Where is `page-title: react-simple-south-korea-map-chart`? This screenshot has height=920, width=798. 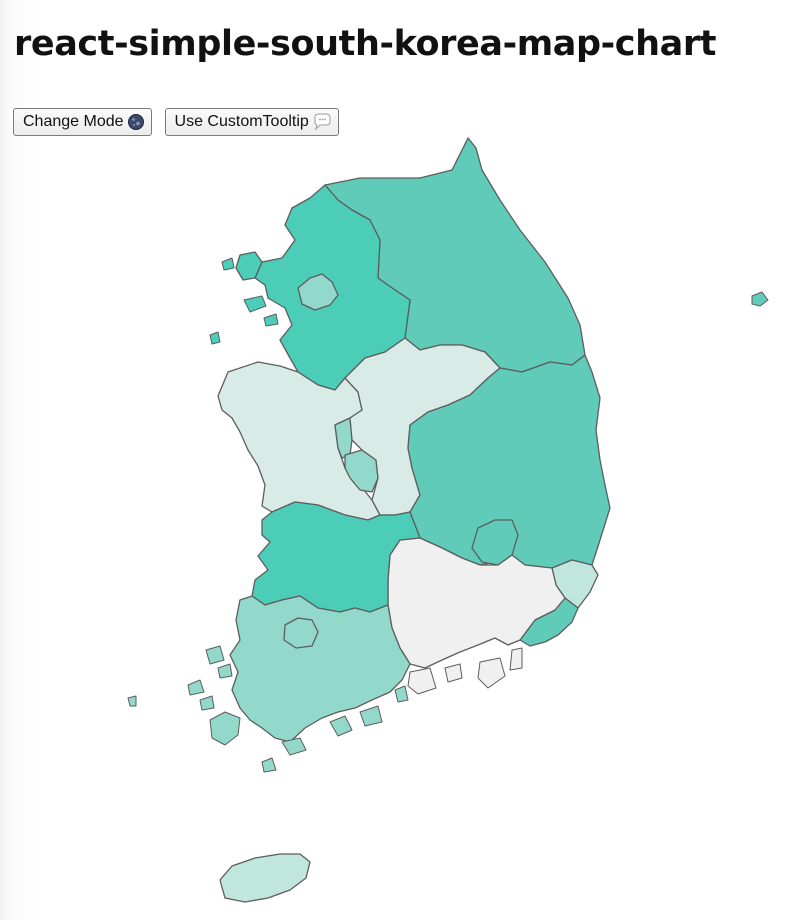 page-title: react-simple-south-korea-map-chart is located at coordinates (365, 44).